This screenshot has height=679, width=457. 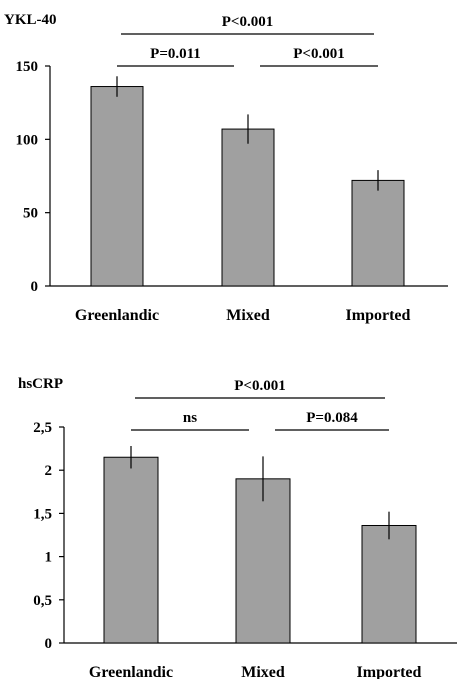 I want to click on chart1-y-axis-label: YKL-40, so click(x=30, y=20).